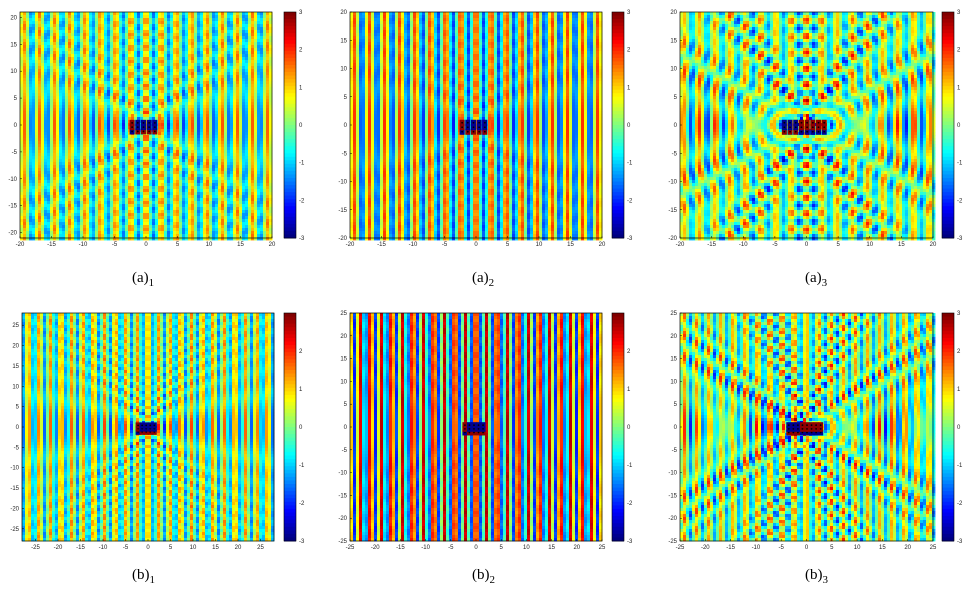  I want to click on y-tick-label: -25, so click(342, 542).